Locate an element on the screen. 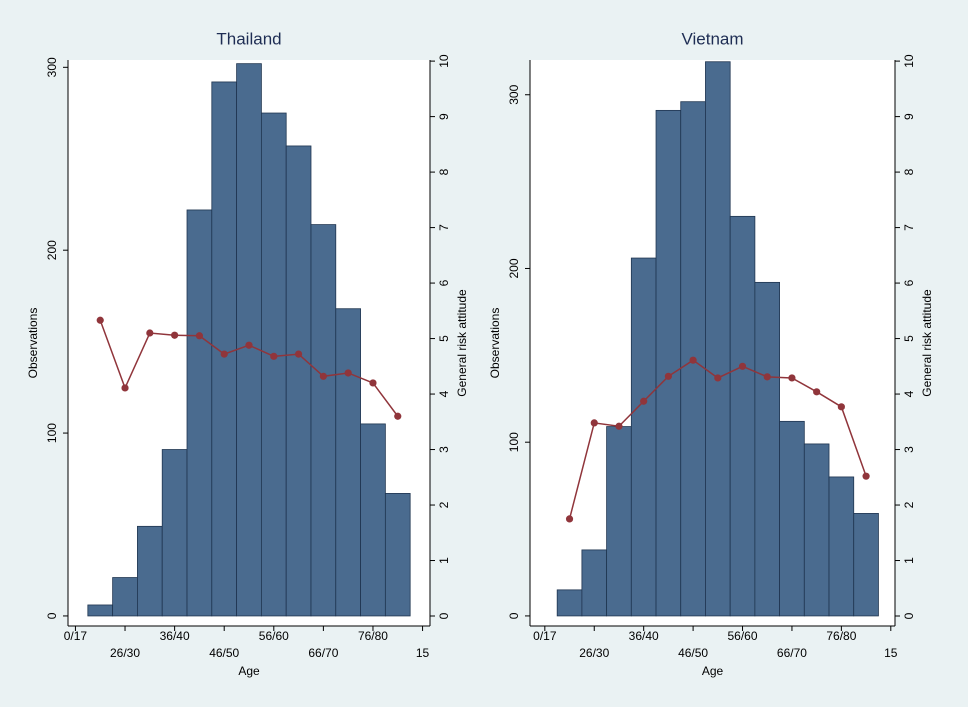  y2-axis-title: General risk attitude is located at coordinates (927, 343).